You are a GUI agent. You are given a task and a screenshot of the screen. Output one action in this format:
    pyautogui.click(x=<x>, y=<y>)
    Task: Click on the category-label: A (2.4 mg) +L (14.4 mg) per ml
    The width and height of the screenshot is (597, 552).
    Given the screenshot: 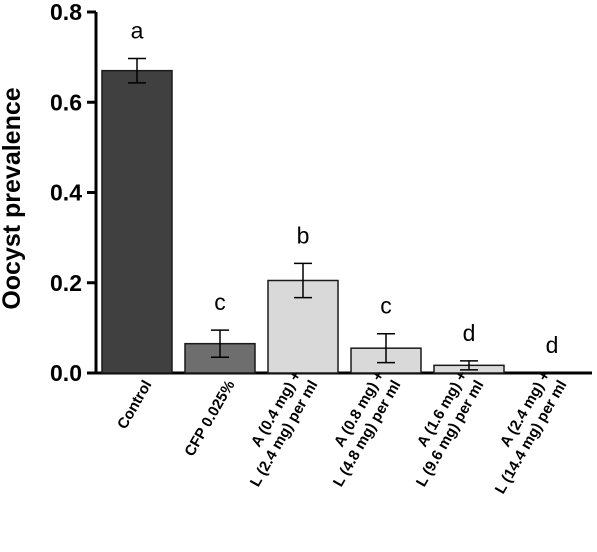 What is the action you would take?
    pyautogui.click(x=522, y=432)
    